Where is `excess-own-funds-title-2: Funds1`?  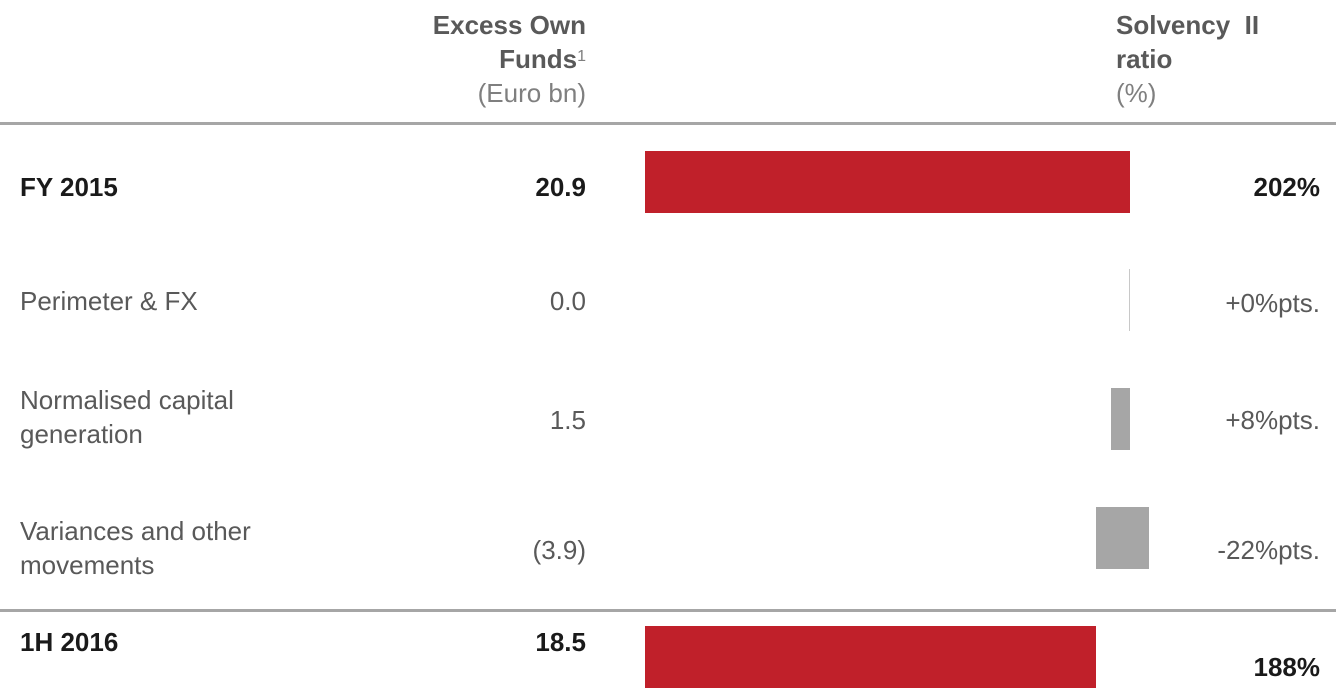 excess-own-funds-title-2: Funds1 is located at coordinates (542, 59).